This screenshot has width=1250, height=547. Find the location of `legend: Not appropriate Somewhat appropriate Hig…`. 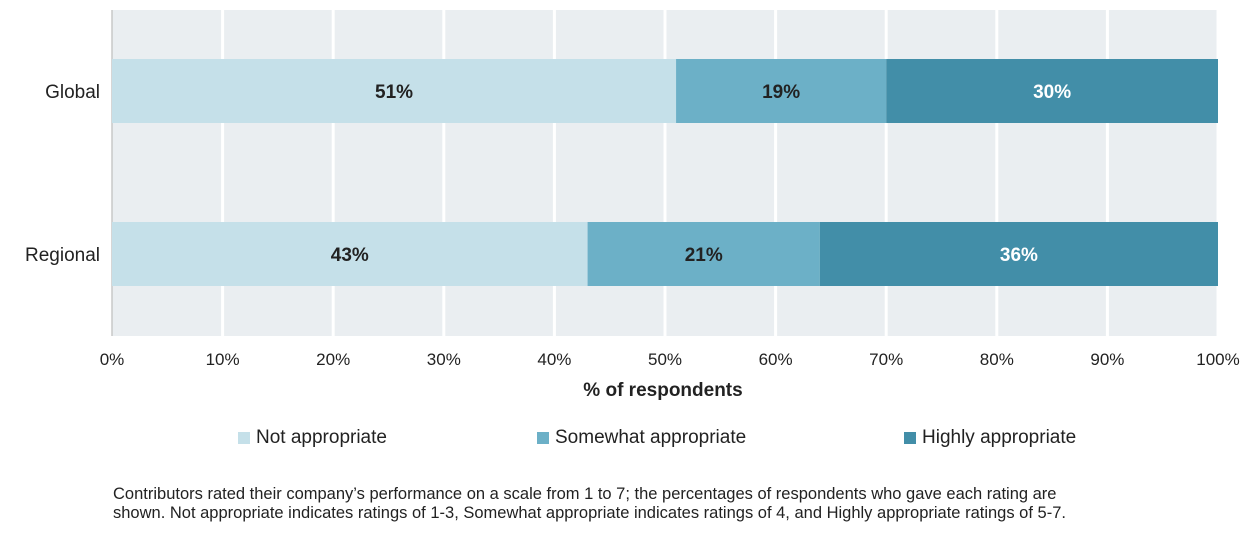

legend: Not appropriate Somewhat appropriate Hig… is located at coordinates (625, 440).